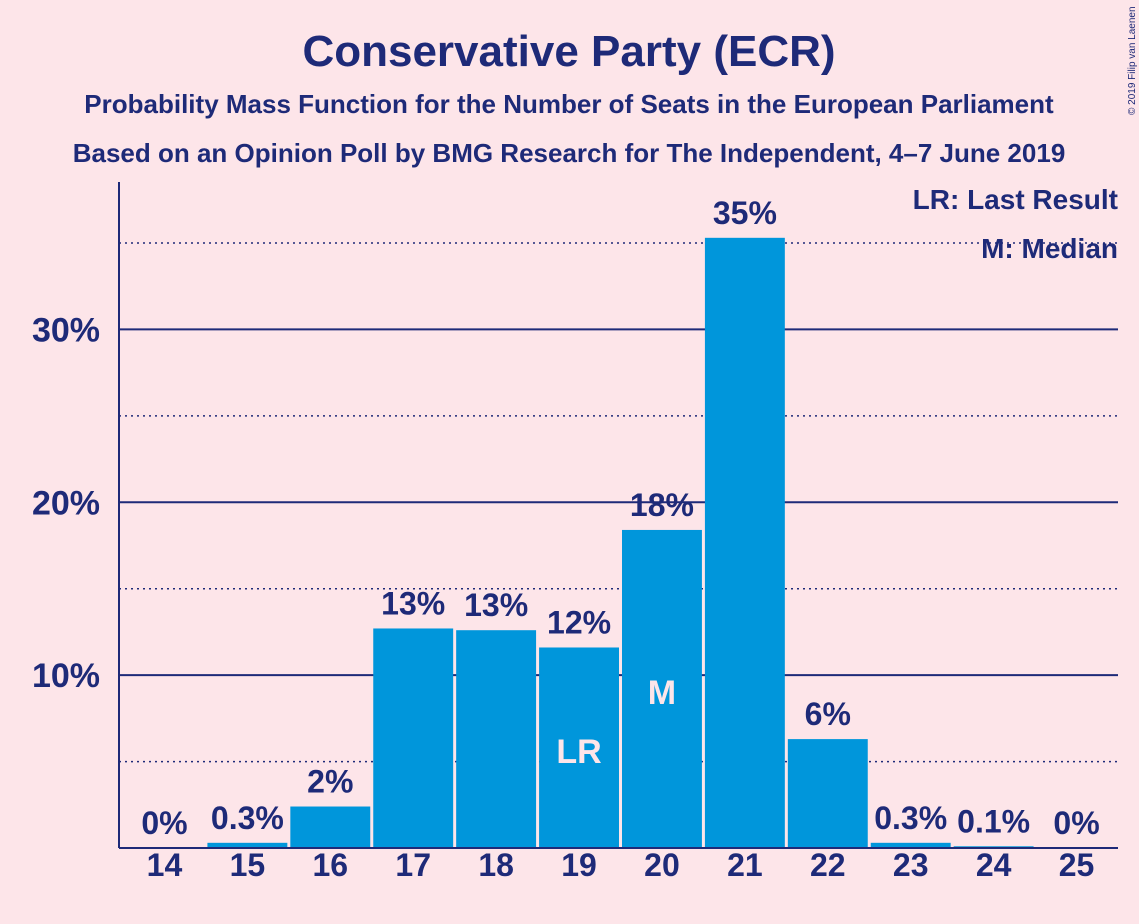 Image resolution: width=1139 pixels, height=924 pixels. Describe the element at coordinates (165, 865) in the screenshot. I see `x-tick-label: 14` at that location.